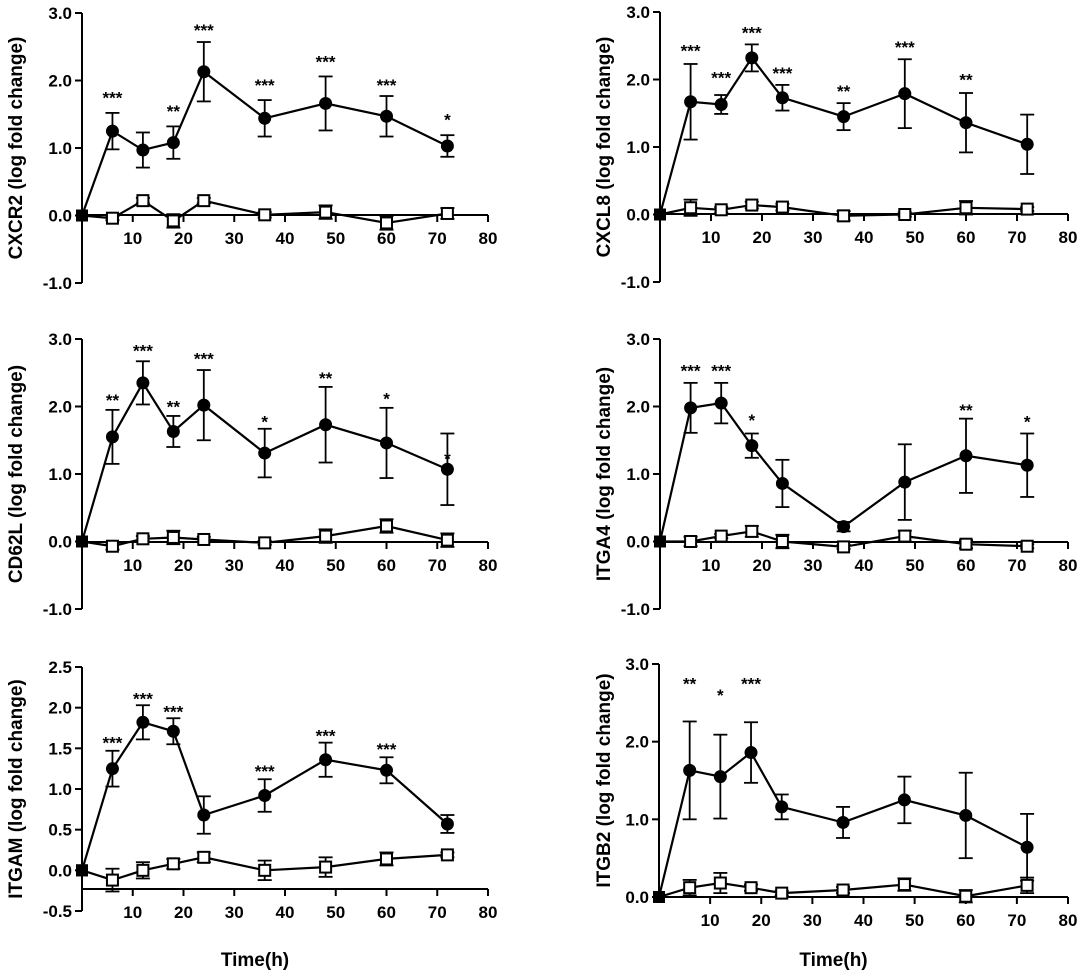 Image resolution: width=1084 pixels, height=977 pixels. I want to click on y-tick-label: -0.5, so click(57, 911).